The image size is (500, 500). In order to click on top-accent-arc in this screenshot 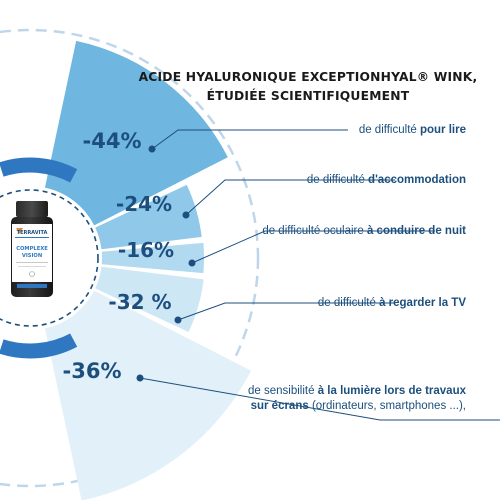, I will do `click(39, 170)`.